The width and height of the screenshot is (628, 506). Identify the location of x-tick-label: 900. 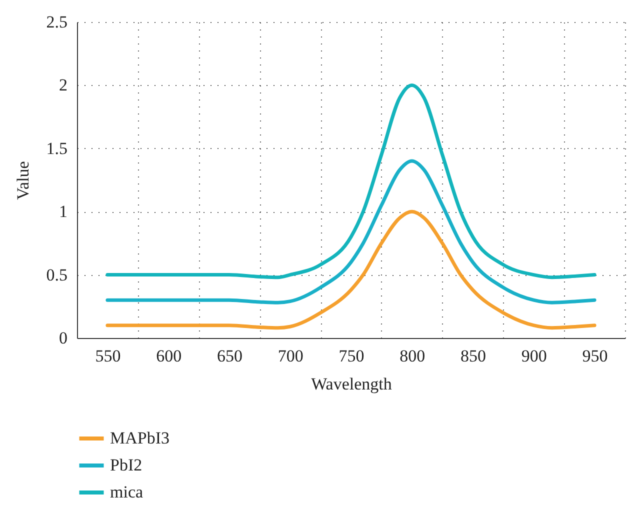
(534, 356).